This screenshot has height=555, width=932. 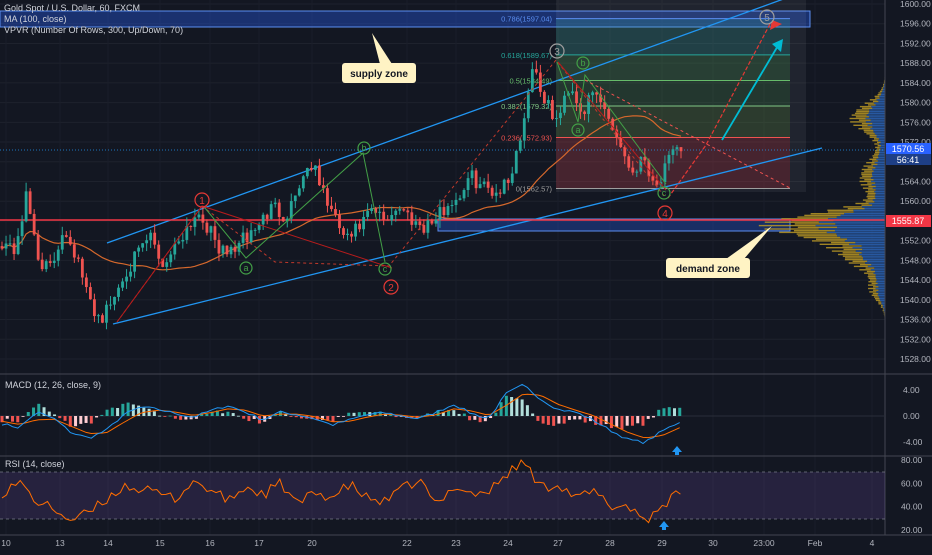 What do you see at coordinates (912, 530) in the screenshot?
I see `rsi-tick-label: 20.00` at bounding box center [912, 530].